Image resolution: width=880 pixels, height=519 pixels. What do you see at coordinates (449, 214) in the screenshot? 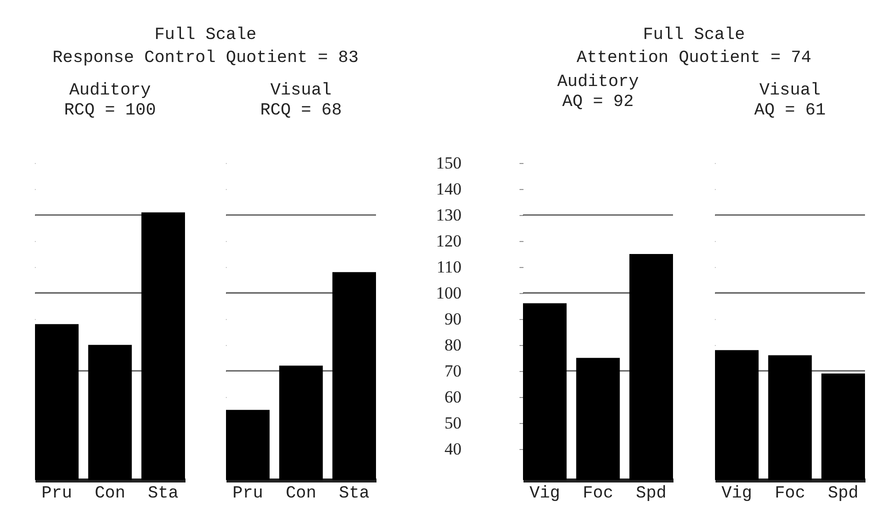
I see `y-tick-label: 130` at bounding box center [449, 214].